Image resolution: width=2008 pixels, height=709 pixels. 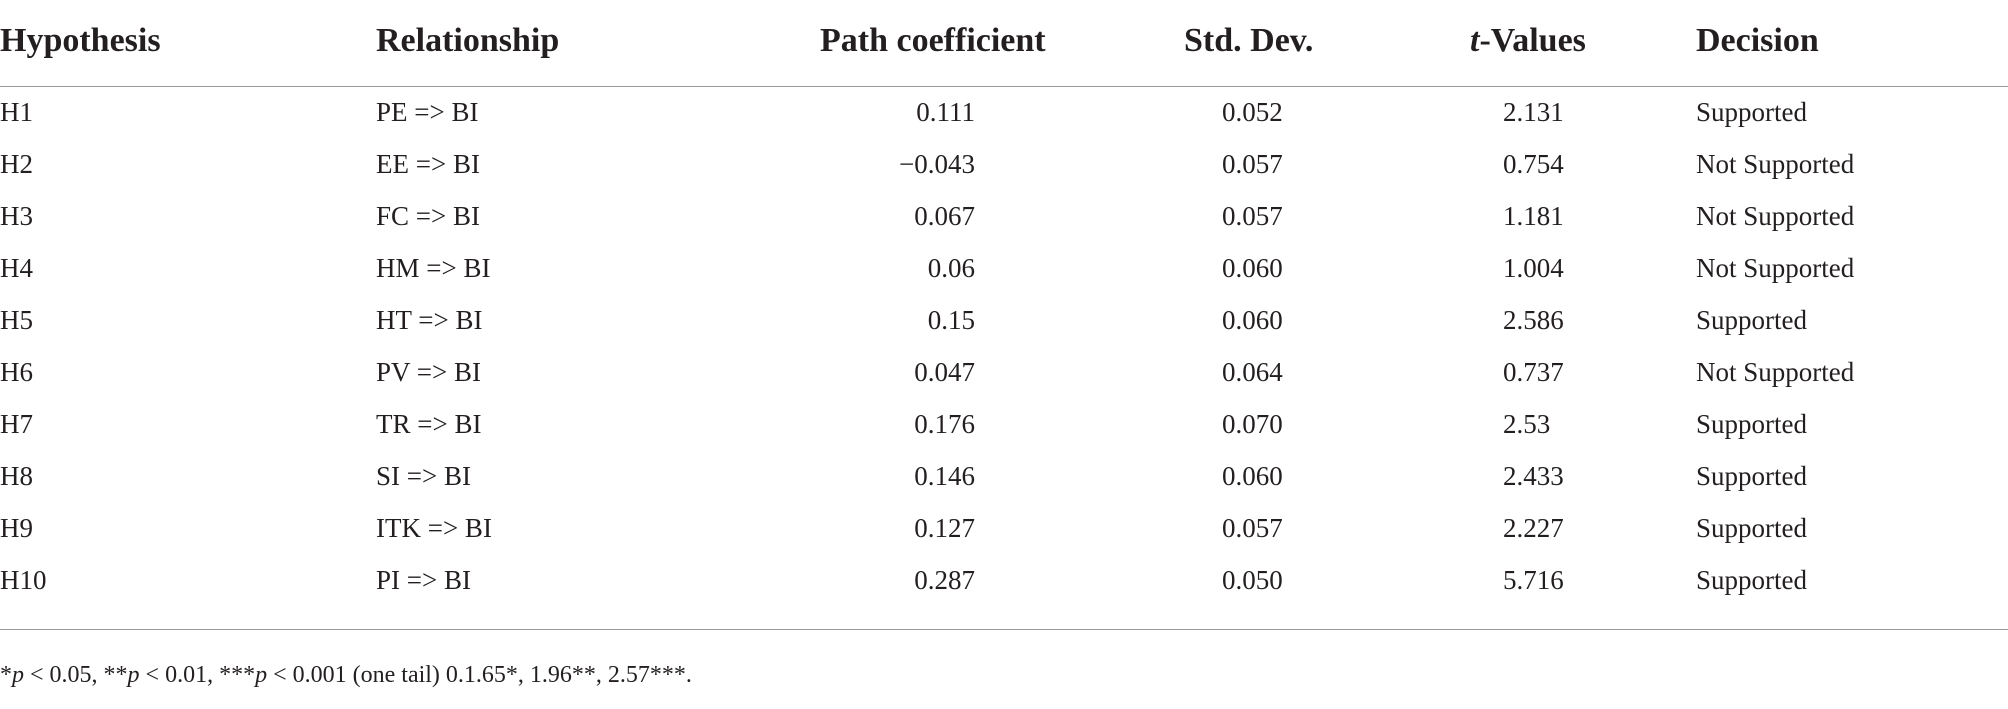 I want to click on header-hypothesis: Hypothesis, so click(x=80, y=40).